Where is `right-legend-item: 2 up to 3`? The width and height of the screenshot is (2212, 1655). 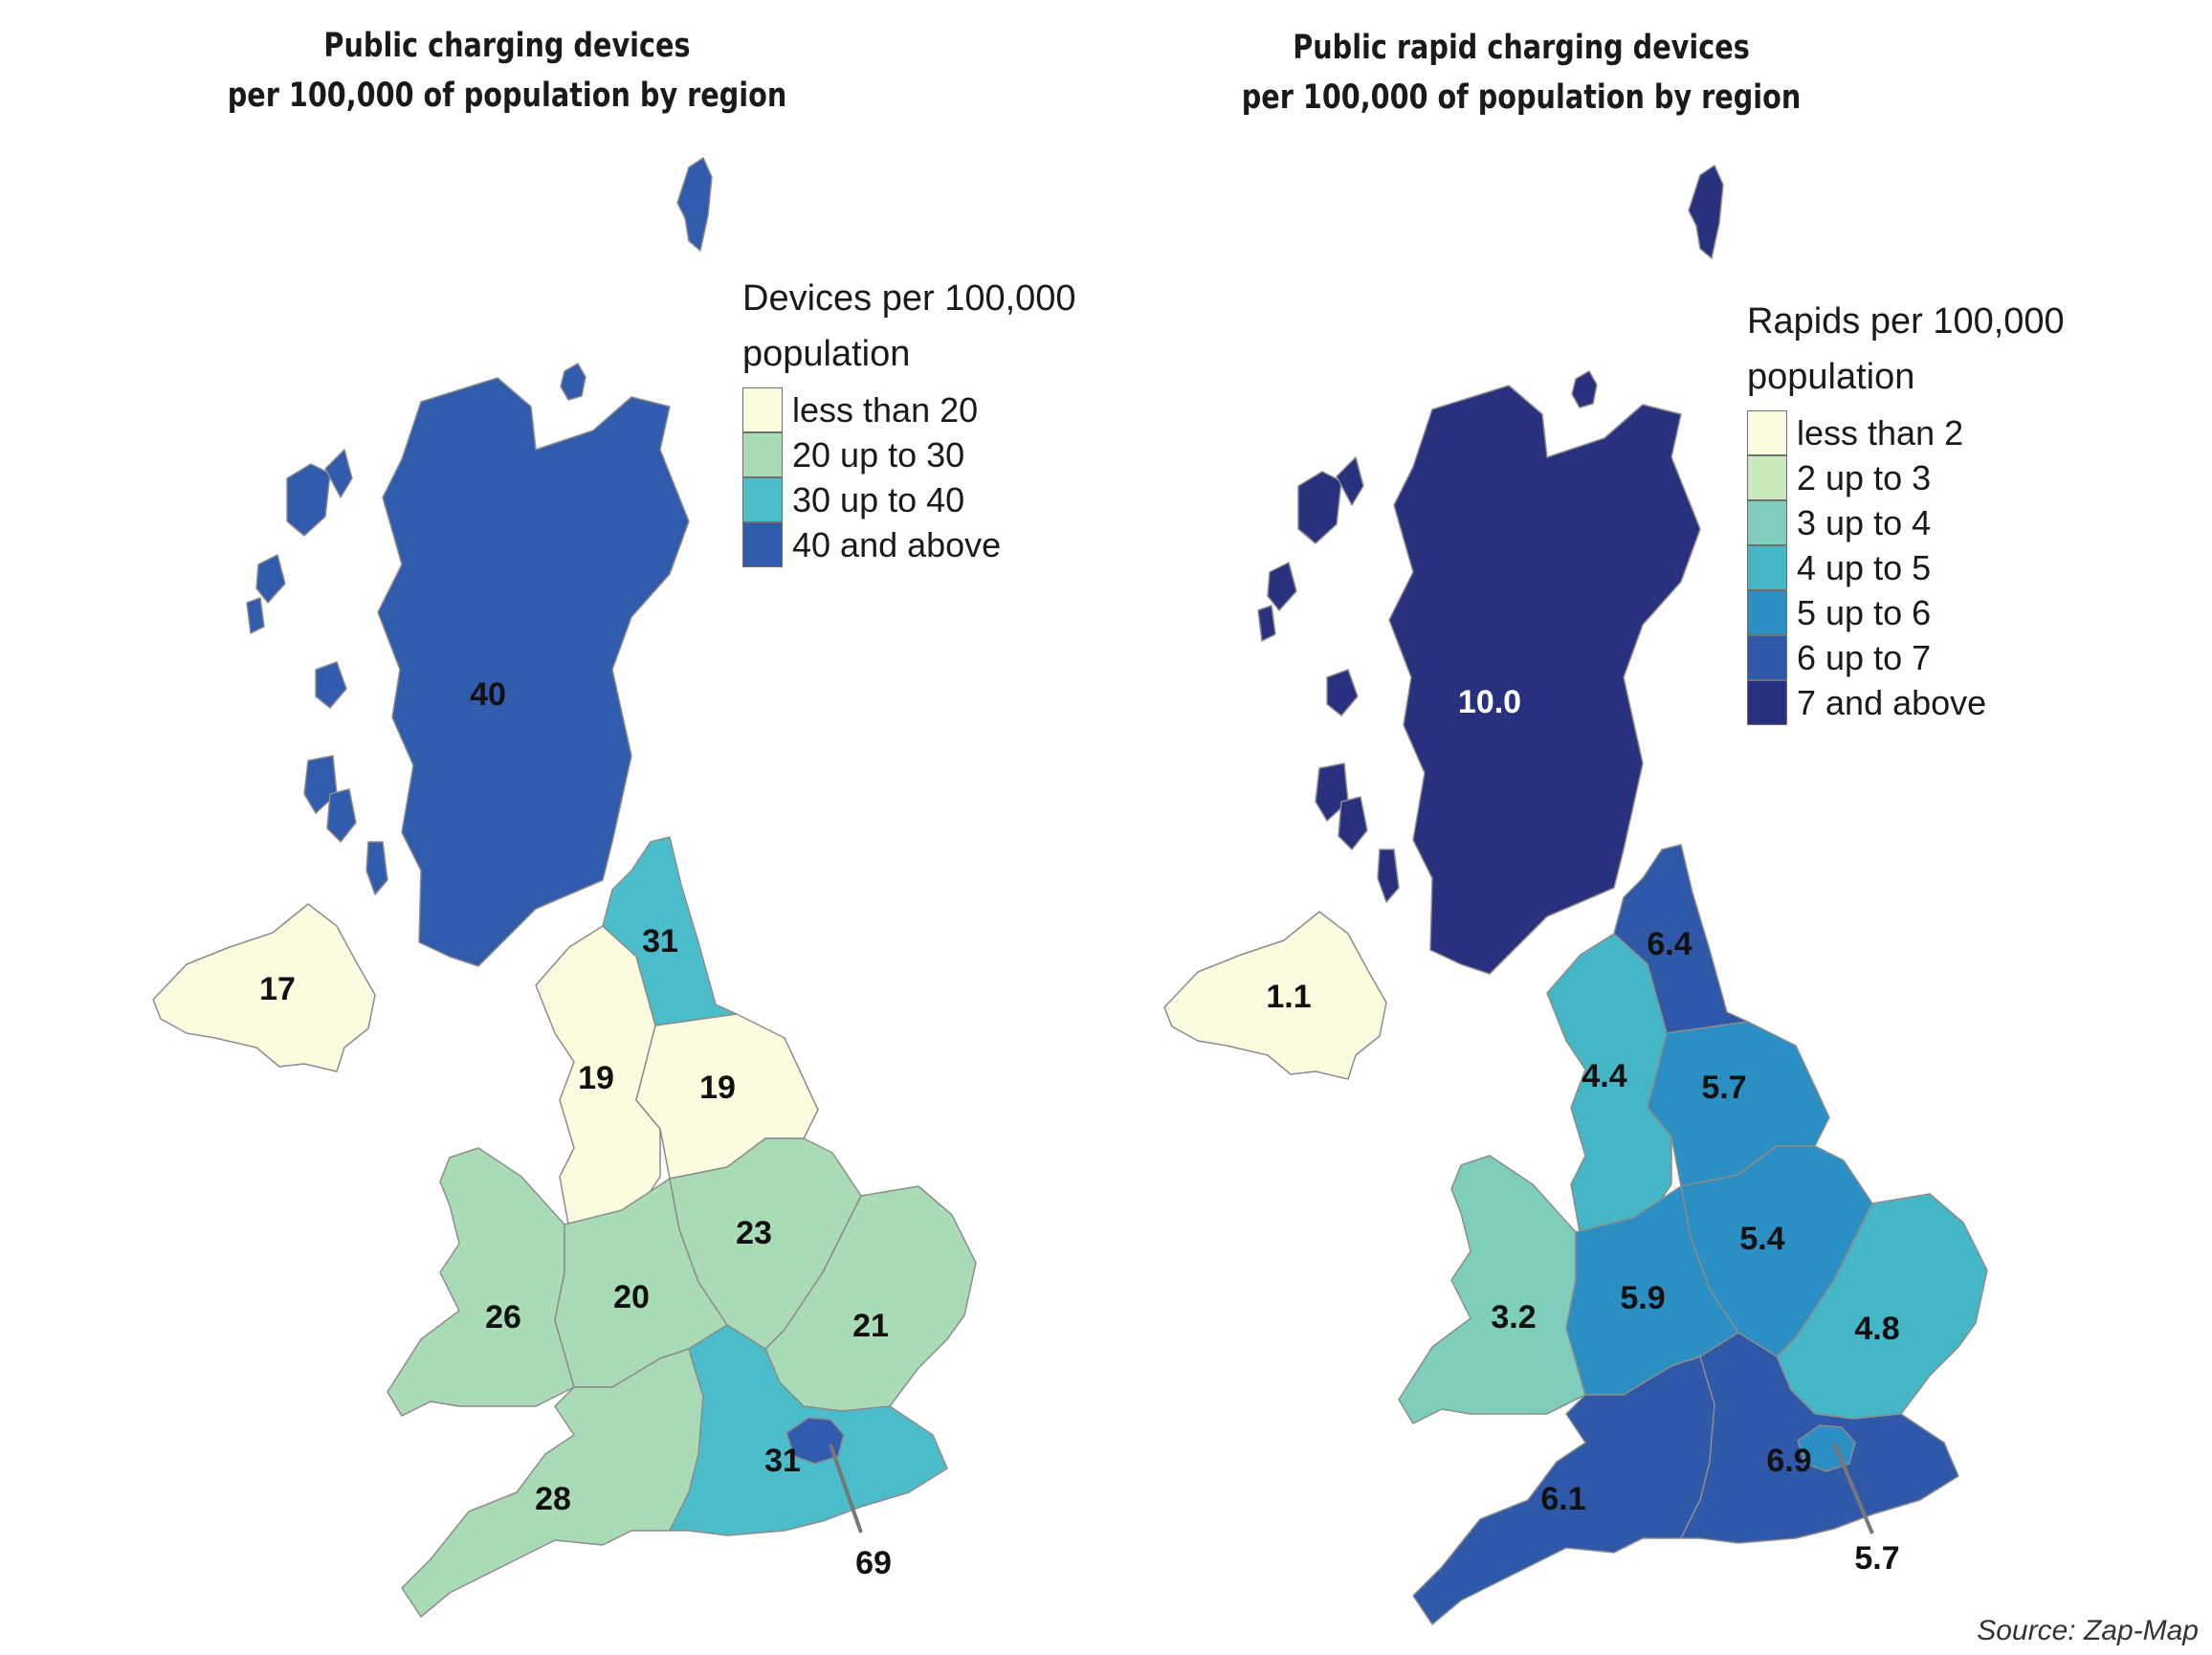
right-legend-item: 2 up to 3 is located at coordinates (1906, 478).